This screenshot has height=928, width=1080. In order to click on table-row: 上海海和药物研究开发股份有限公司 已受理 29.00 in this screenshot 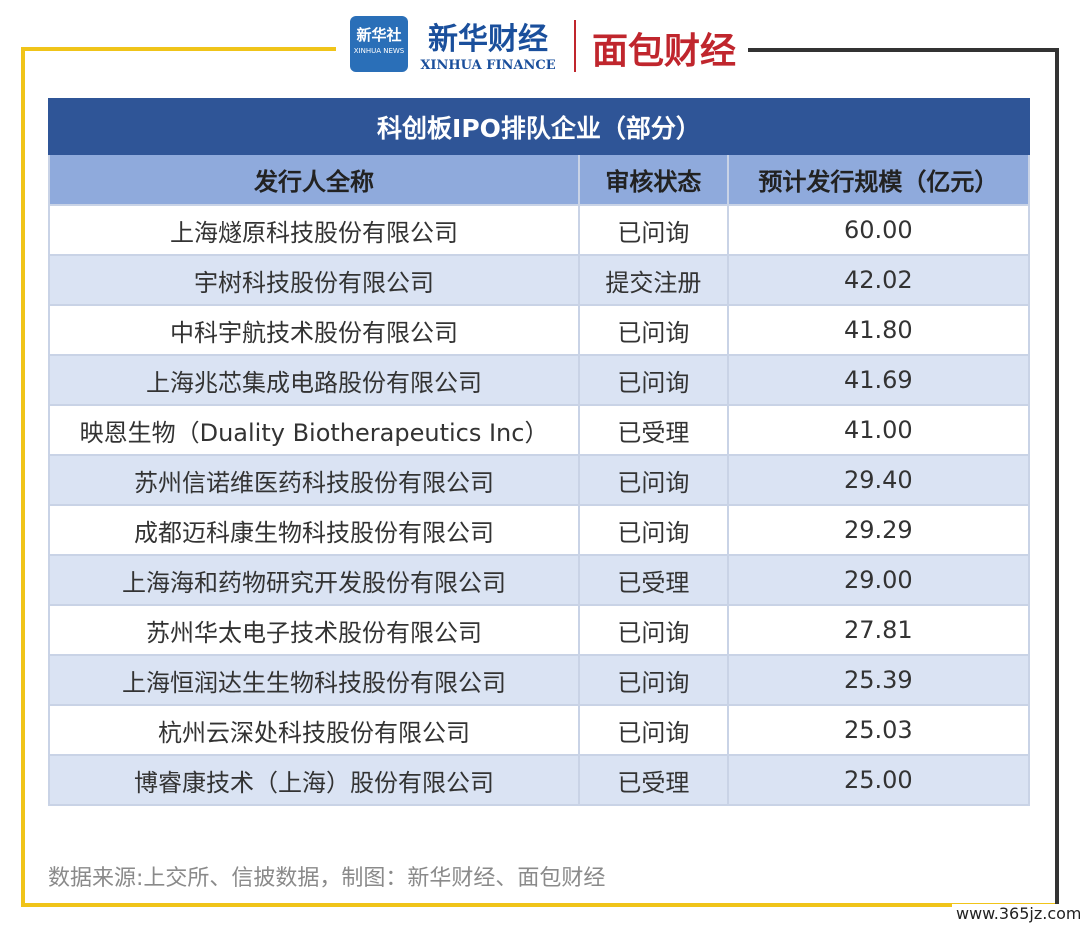, I will do `click(539, 580)`.